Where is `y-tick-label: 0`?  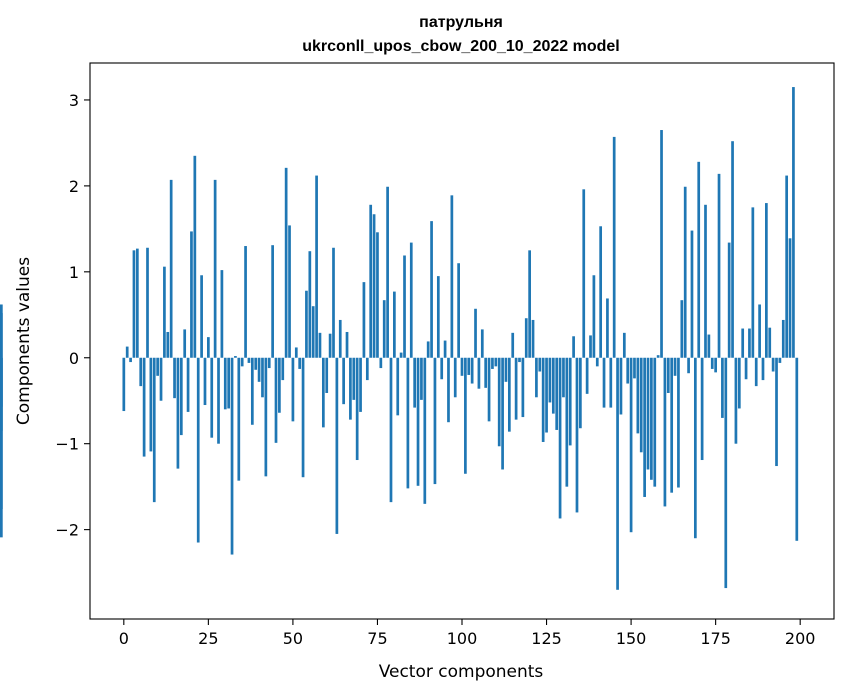 y-tick-label: 0 is located at coordinates (74, 358).